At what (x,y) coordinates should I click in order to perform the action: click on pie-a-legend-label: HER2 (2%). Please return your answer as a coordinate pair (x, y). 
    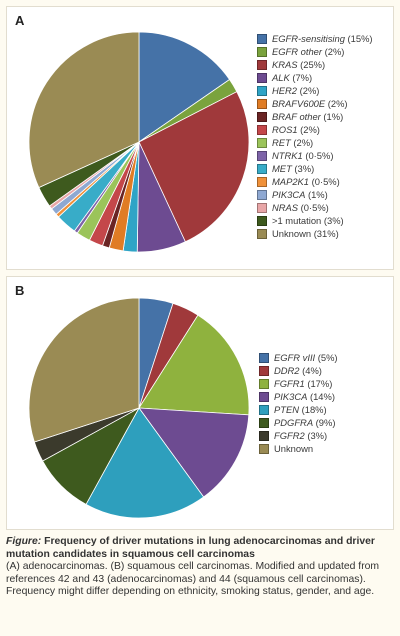
    Looking at the image, I should click on (296, 90).